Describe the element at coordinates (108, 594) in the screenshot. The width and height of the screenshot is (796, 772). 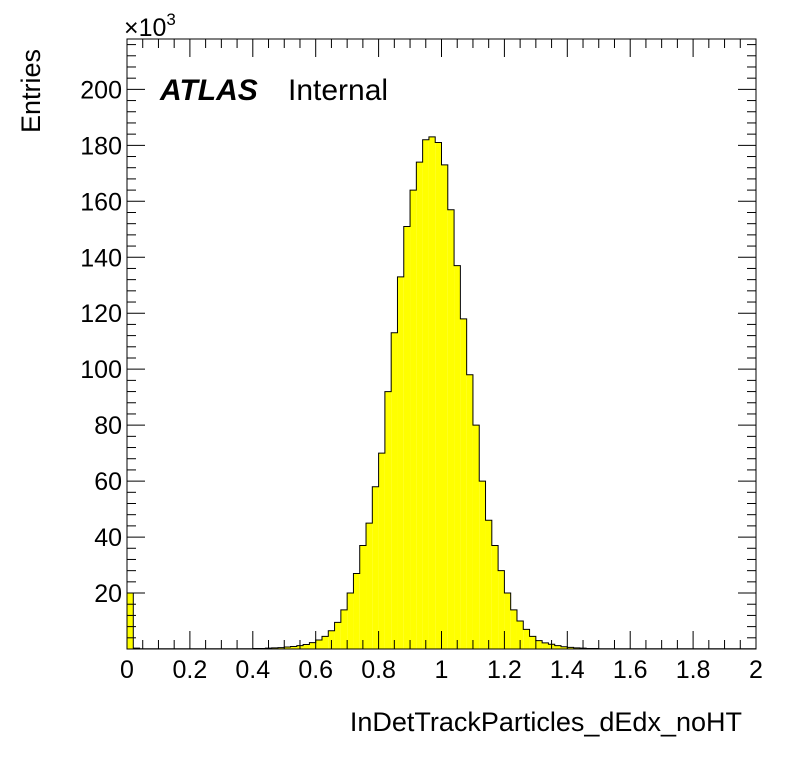
I see `y-tick-label: 20` at that location.